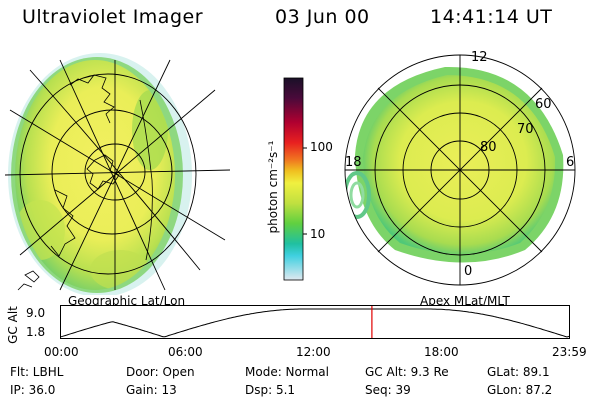 Image resolution: width=600 pixels, height=400 pixels. Describe the element at coordinates (36, 332) in the screenshot. I see `altitude-ytick-bottom: 1.8` at that location.